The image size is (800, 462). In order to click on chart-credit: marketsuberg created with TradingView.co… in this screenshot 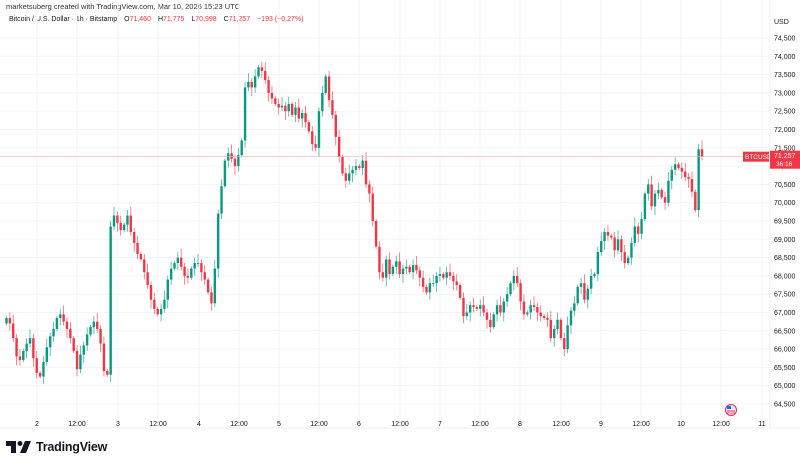, I will do `click(123, 6)`.